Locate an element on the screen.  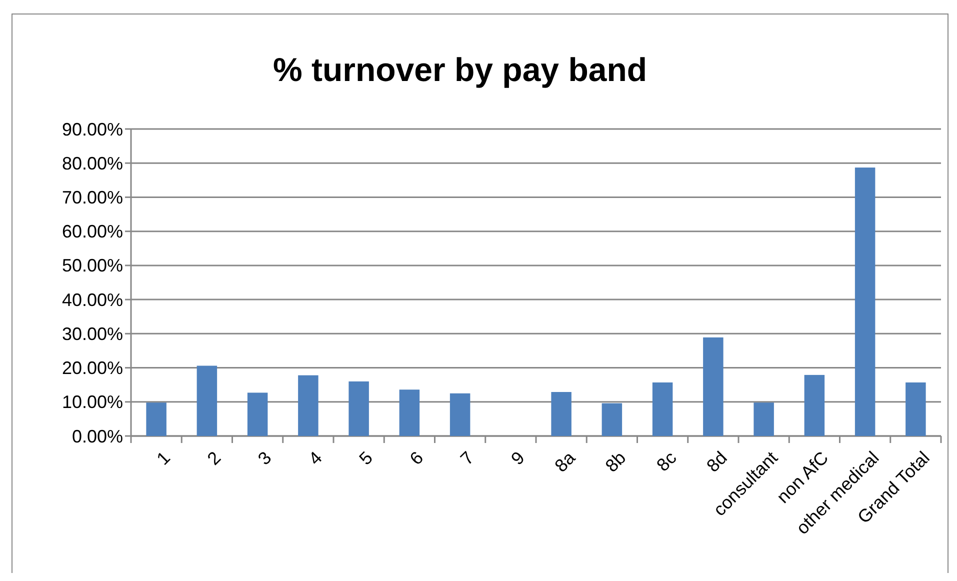
y-tick-label: 30.00% is located at coordinates (92, 334).